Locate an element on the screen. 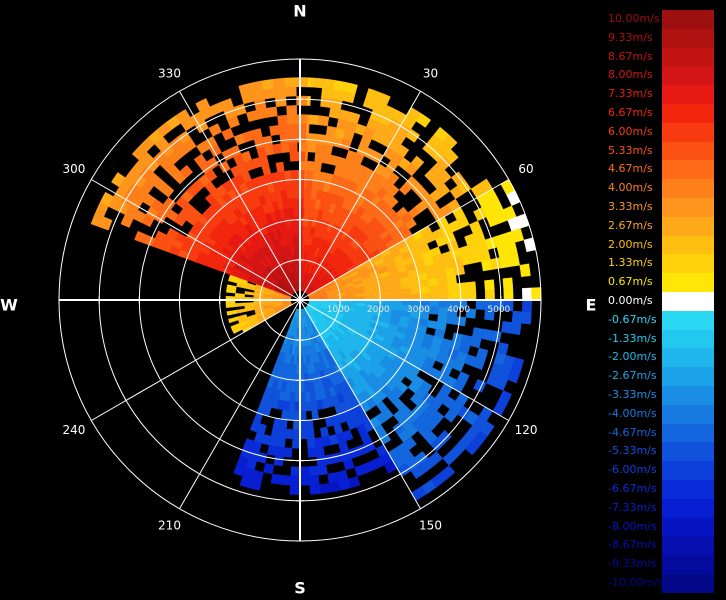  azimuth-label: 300 is located at coordinates (74, 169).